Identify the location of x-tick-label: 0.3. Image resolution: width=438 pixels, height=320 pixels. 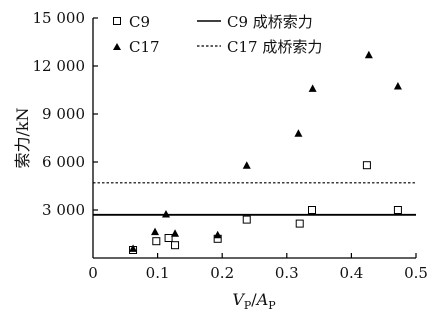
(287, 273).